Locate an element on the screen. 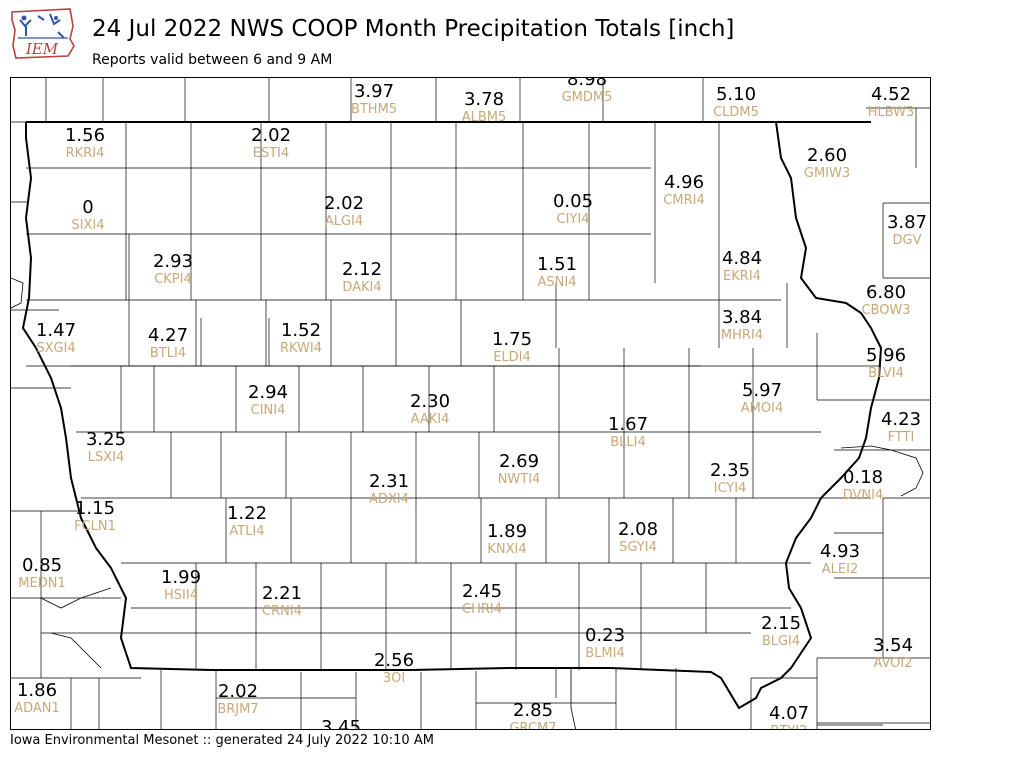 The width and height of the screenshot is (1024, 768). station-id: LSXI4 is located at coordinates (106, 457).